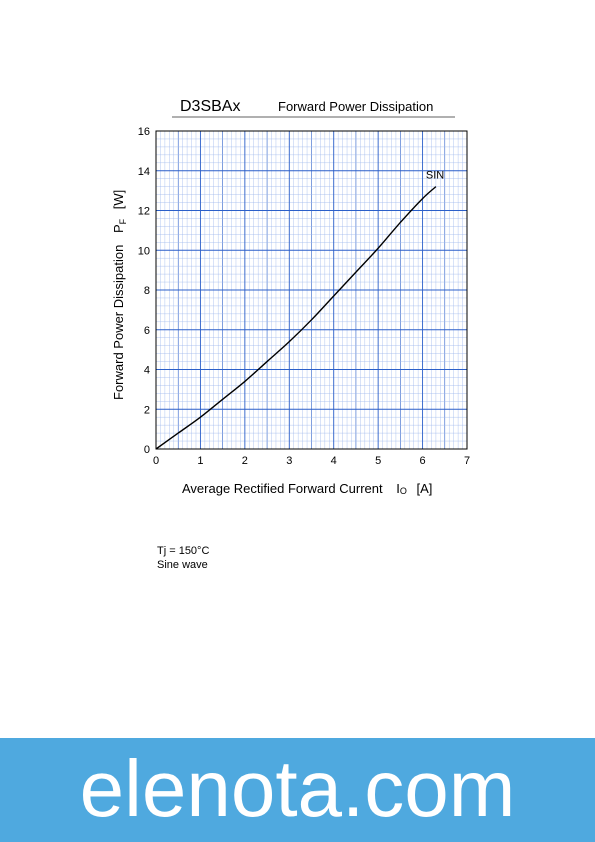  What do you see at coordinates (398, 488) in the screenshot?
I see `x-axis-symbol: I` at bounding box center [398, 488].